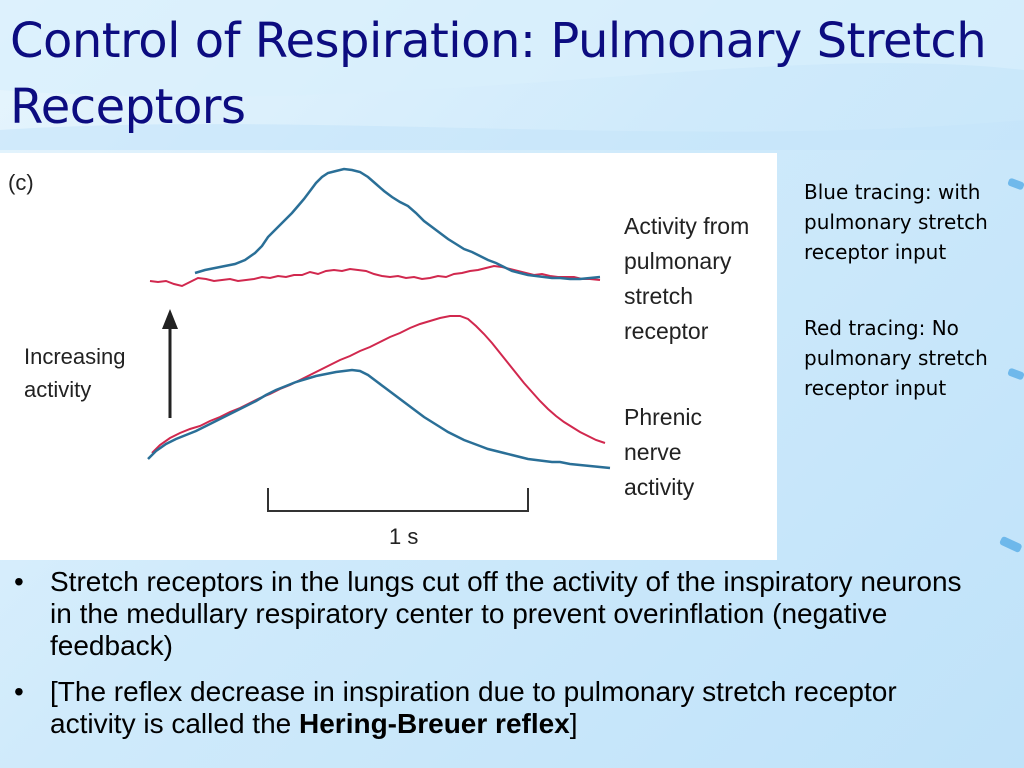  I want to click on top-trace-label: Activity from pulmonary stretch receptor, so click(690, 278).